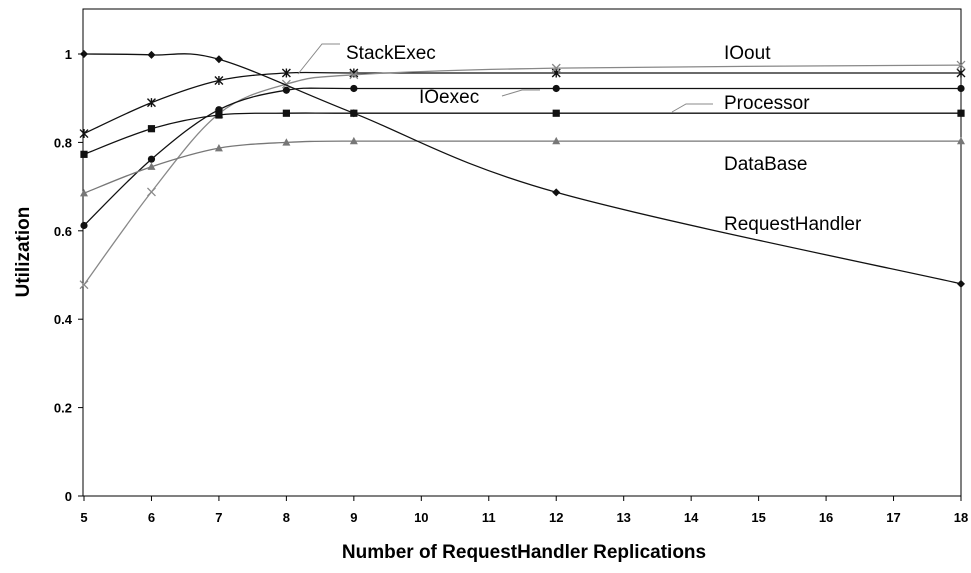 The image size is (971, 573). I want to click on x-tick-label: 10, so click(421, 517).